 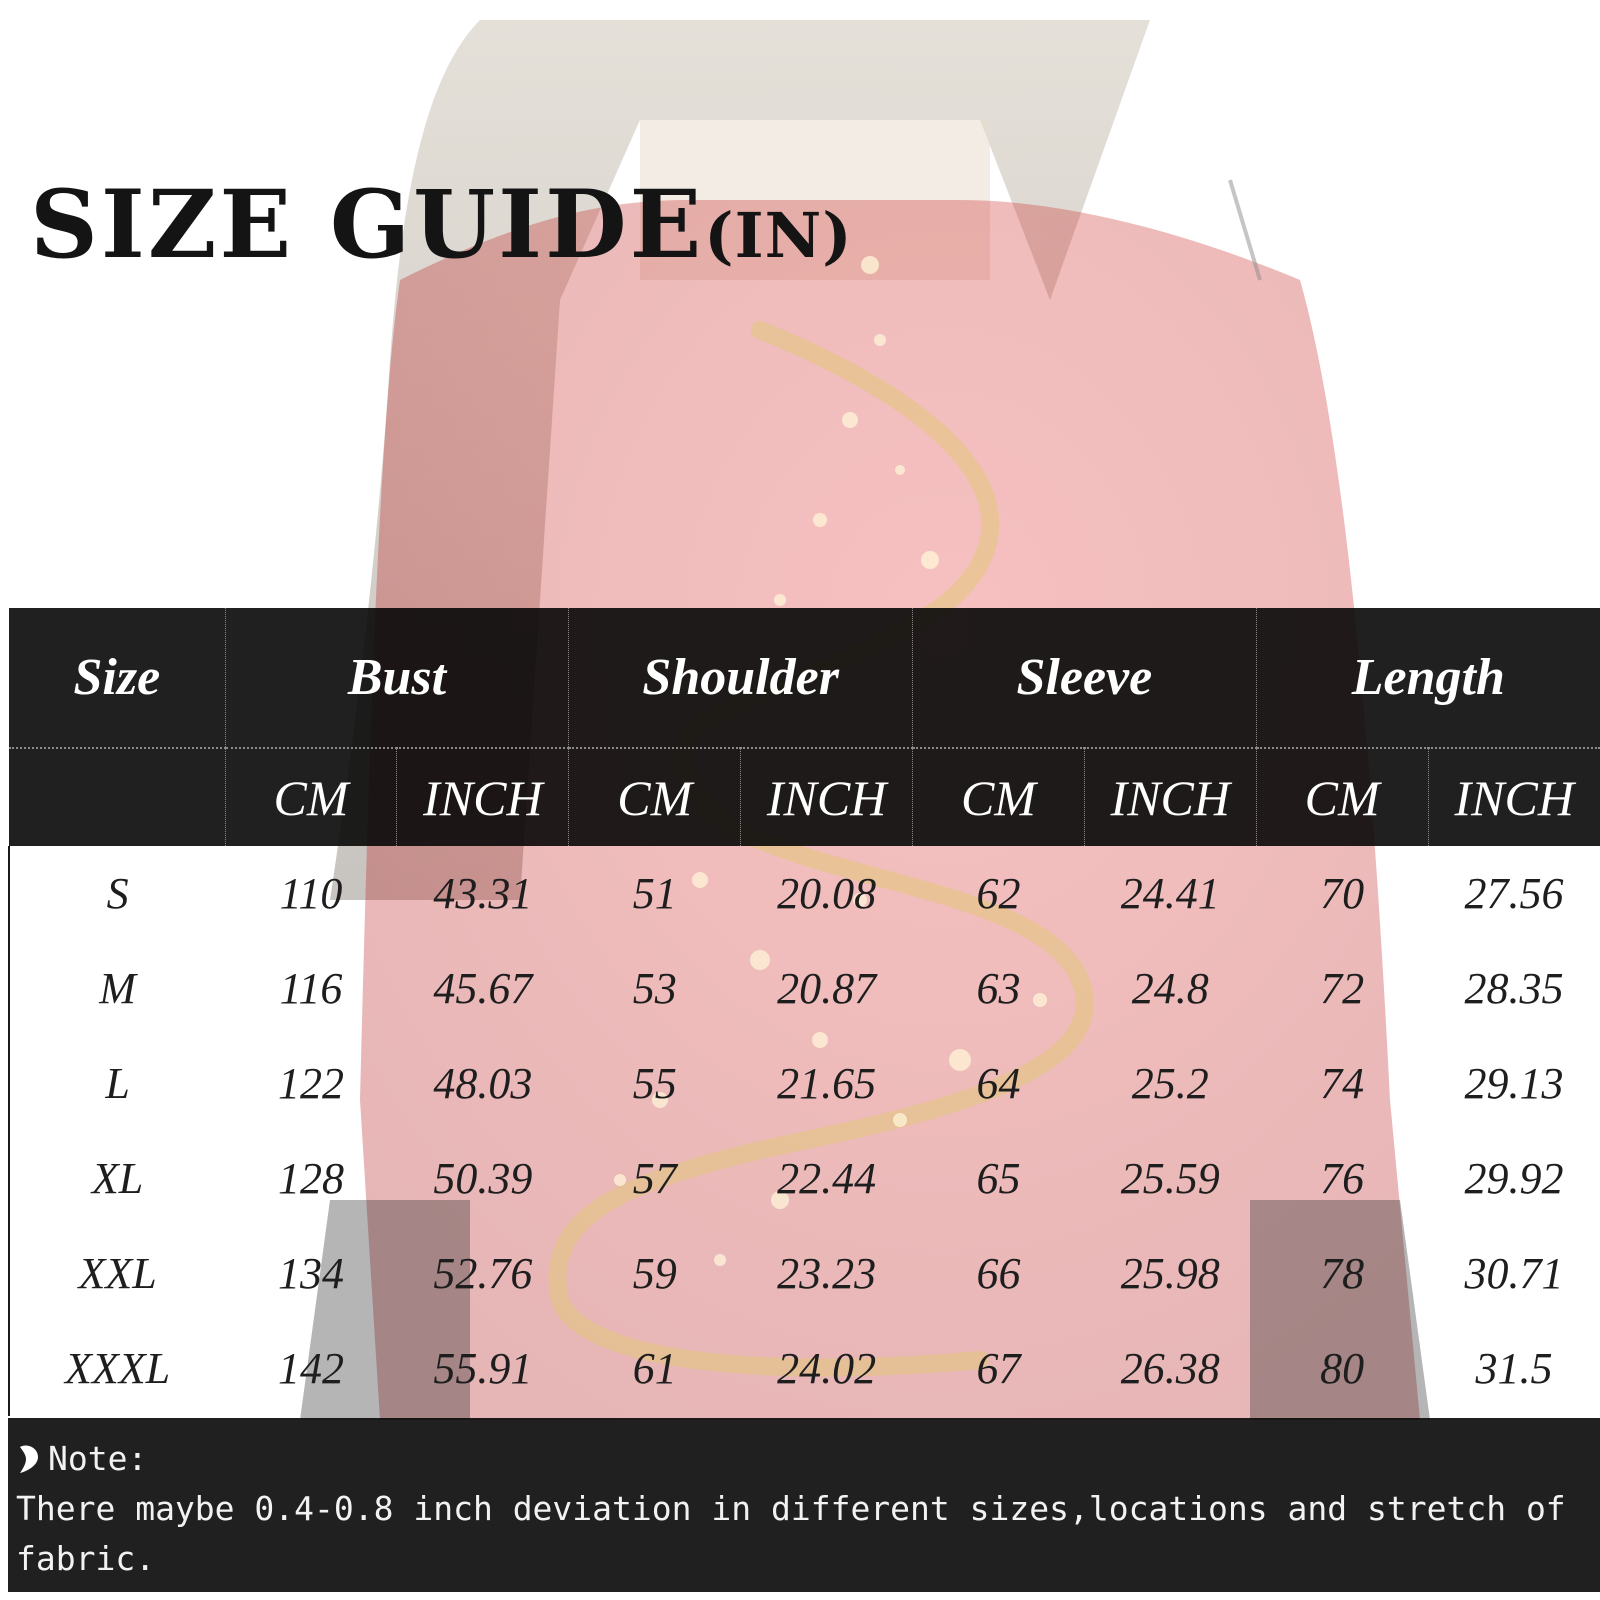 I want to click on size-label: XXL, so click(x=117, y=1273).